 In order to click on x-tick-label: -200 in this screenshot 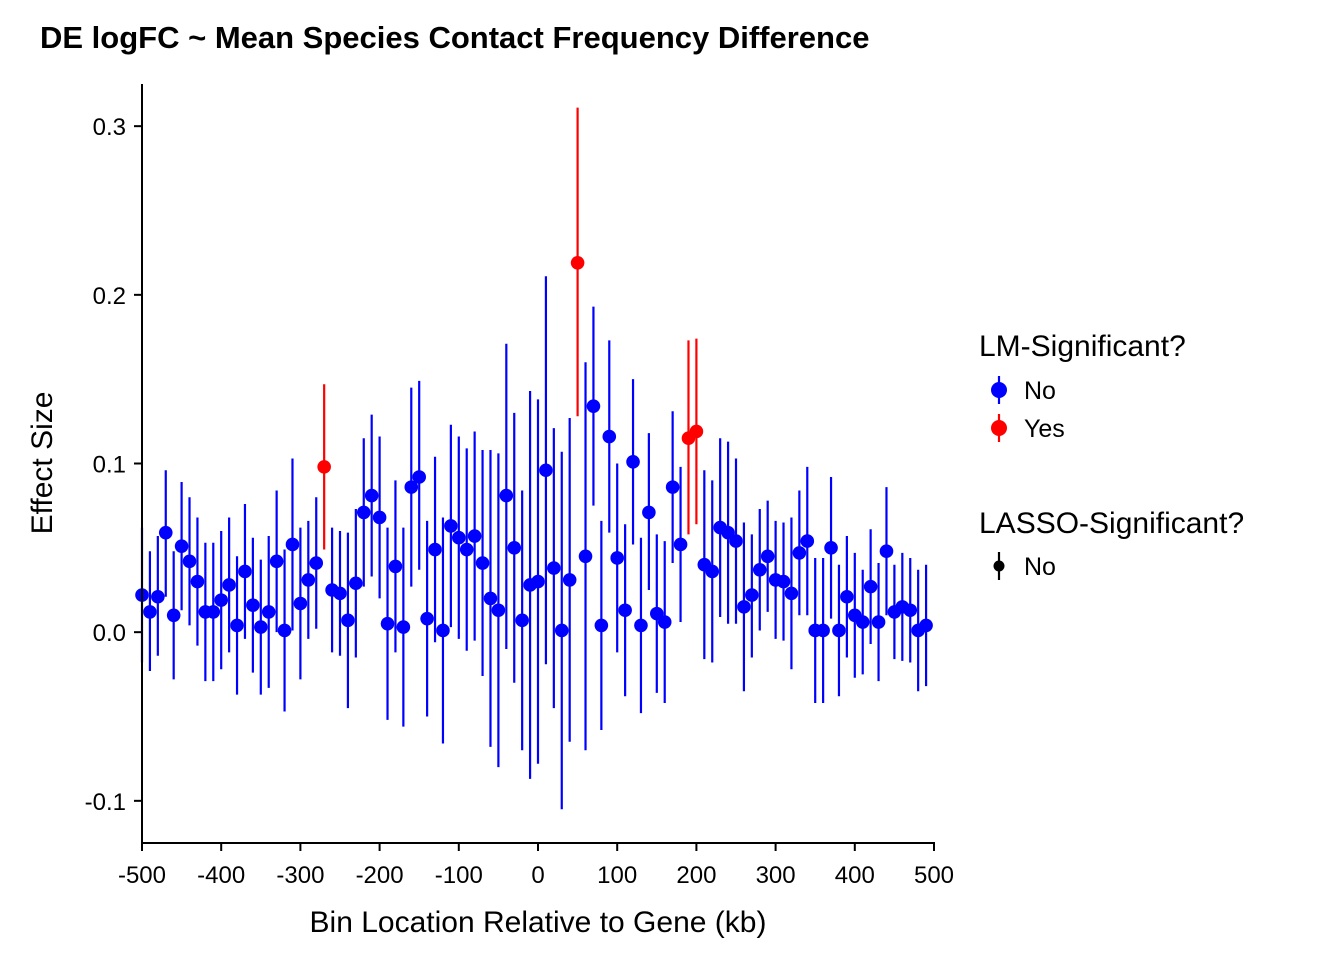, I will do `click(380, 875)`.